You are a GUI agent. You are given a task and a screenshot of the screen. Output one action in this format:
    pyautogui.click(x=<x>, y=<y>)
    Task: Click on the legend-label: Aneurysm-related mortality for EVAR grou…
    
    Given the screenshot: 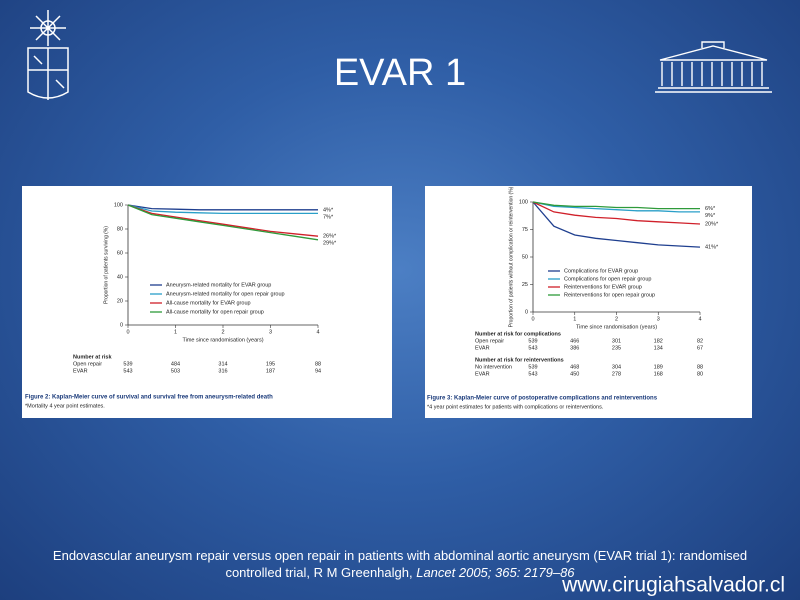 What is the action you would take?
    pyautogui.click(x=218, y=285)
    